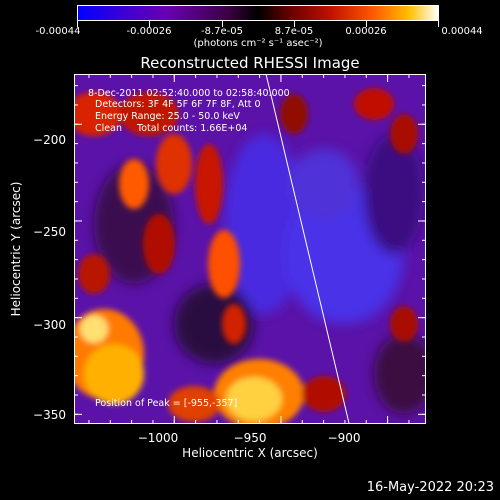 Image resolution: width=500 pixels, height=500 pixels. Describe the element at coordinates (178, 104) in the screenshot. I see `detectors-annotation: Detectors: 3F 4F 5F 6F 7F 8F, Att 0` at that location.